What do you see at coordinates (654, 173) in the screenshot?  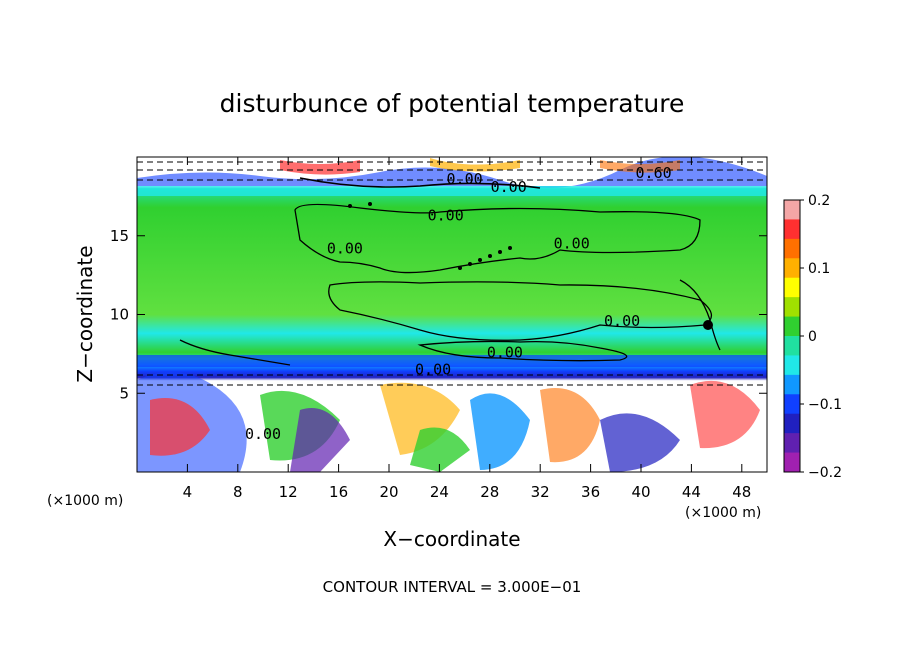 I see `contour-label: 0.60` at bounding box center [654, 173].